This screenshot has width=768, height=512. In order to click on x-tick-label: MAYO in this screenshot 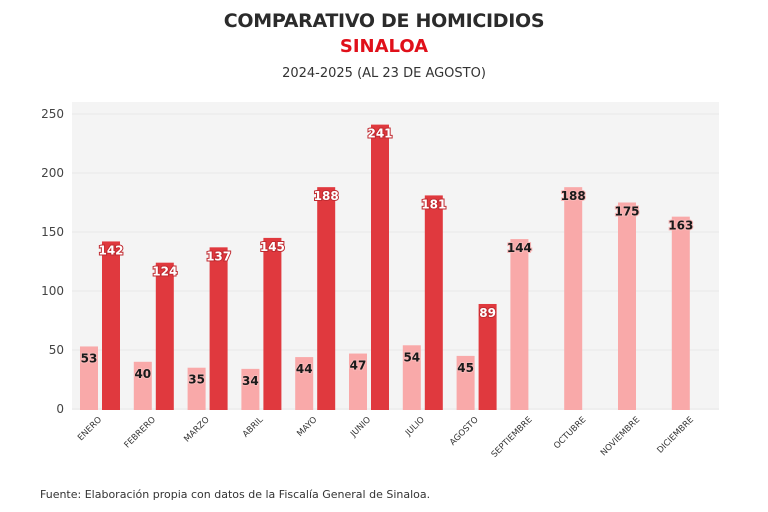, I will do `click(307, 427)`.